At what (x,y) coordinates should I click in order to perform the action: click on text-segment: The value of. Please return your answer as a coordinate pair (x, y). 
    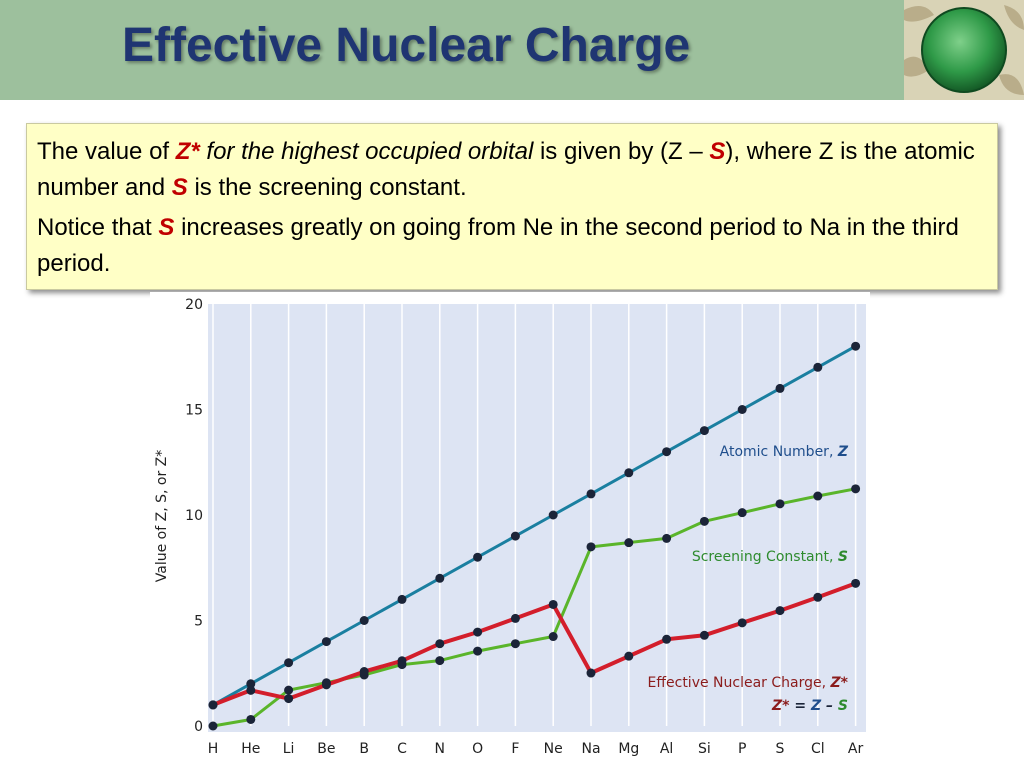
    Looking at the image, I should click on (106, 151).